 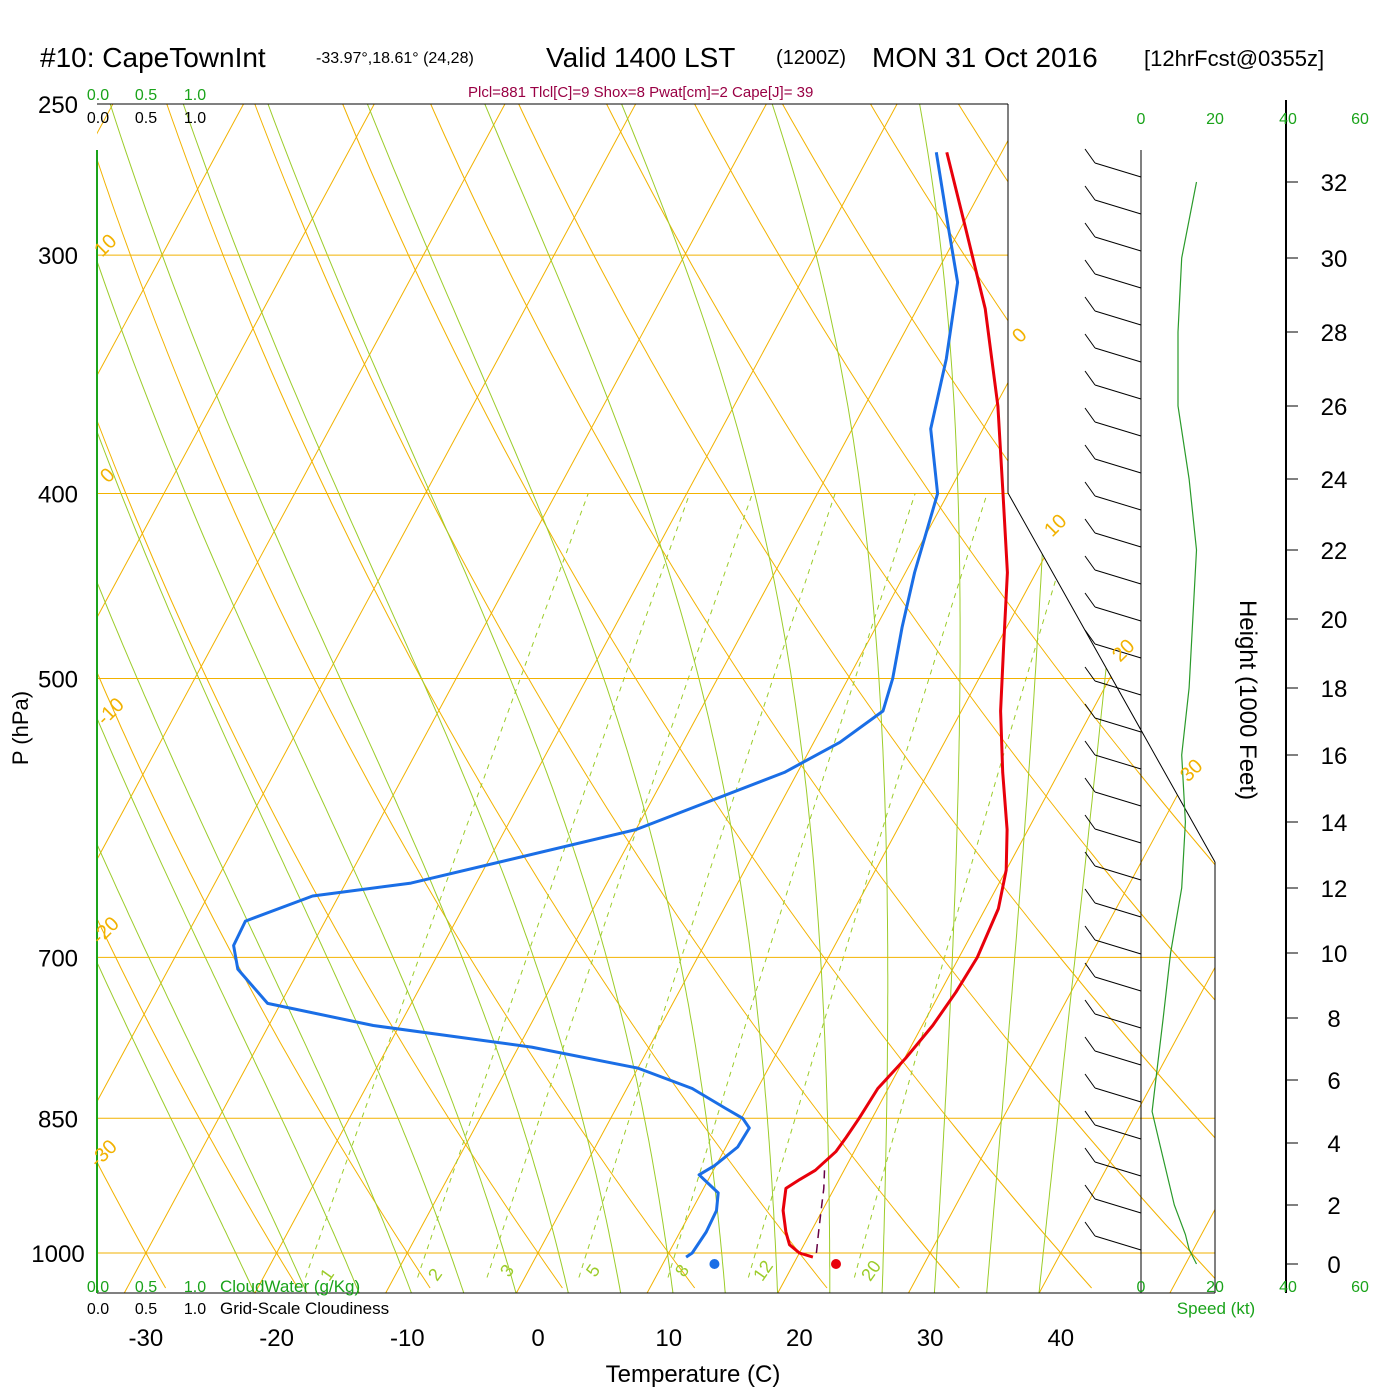 I want to click on top-cloudiness-tick: 0.0, so click(x=98, y=118).